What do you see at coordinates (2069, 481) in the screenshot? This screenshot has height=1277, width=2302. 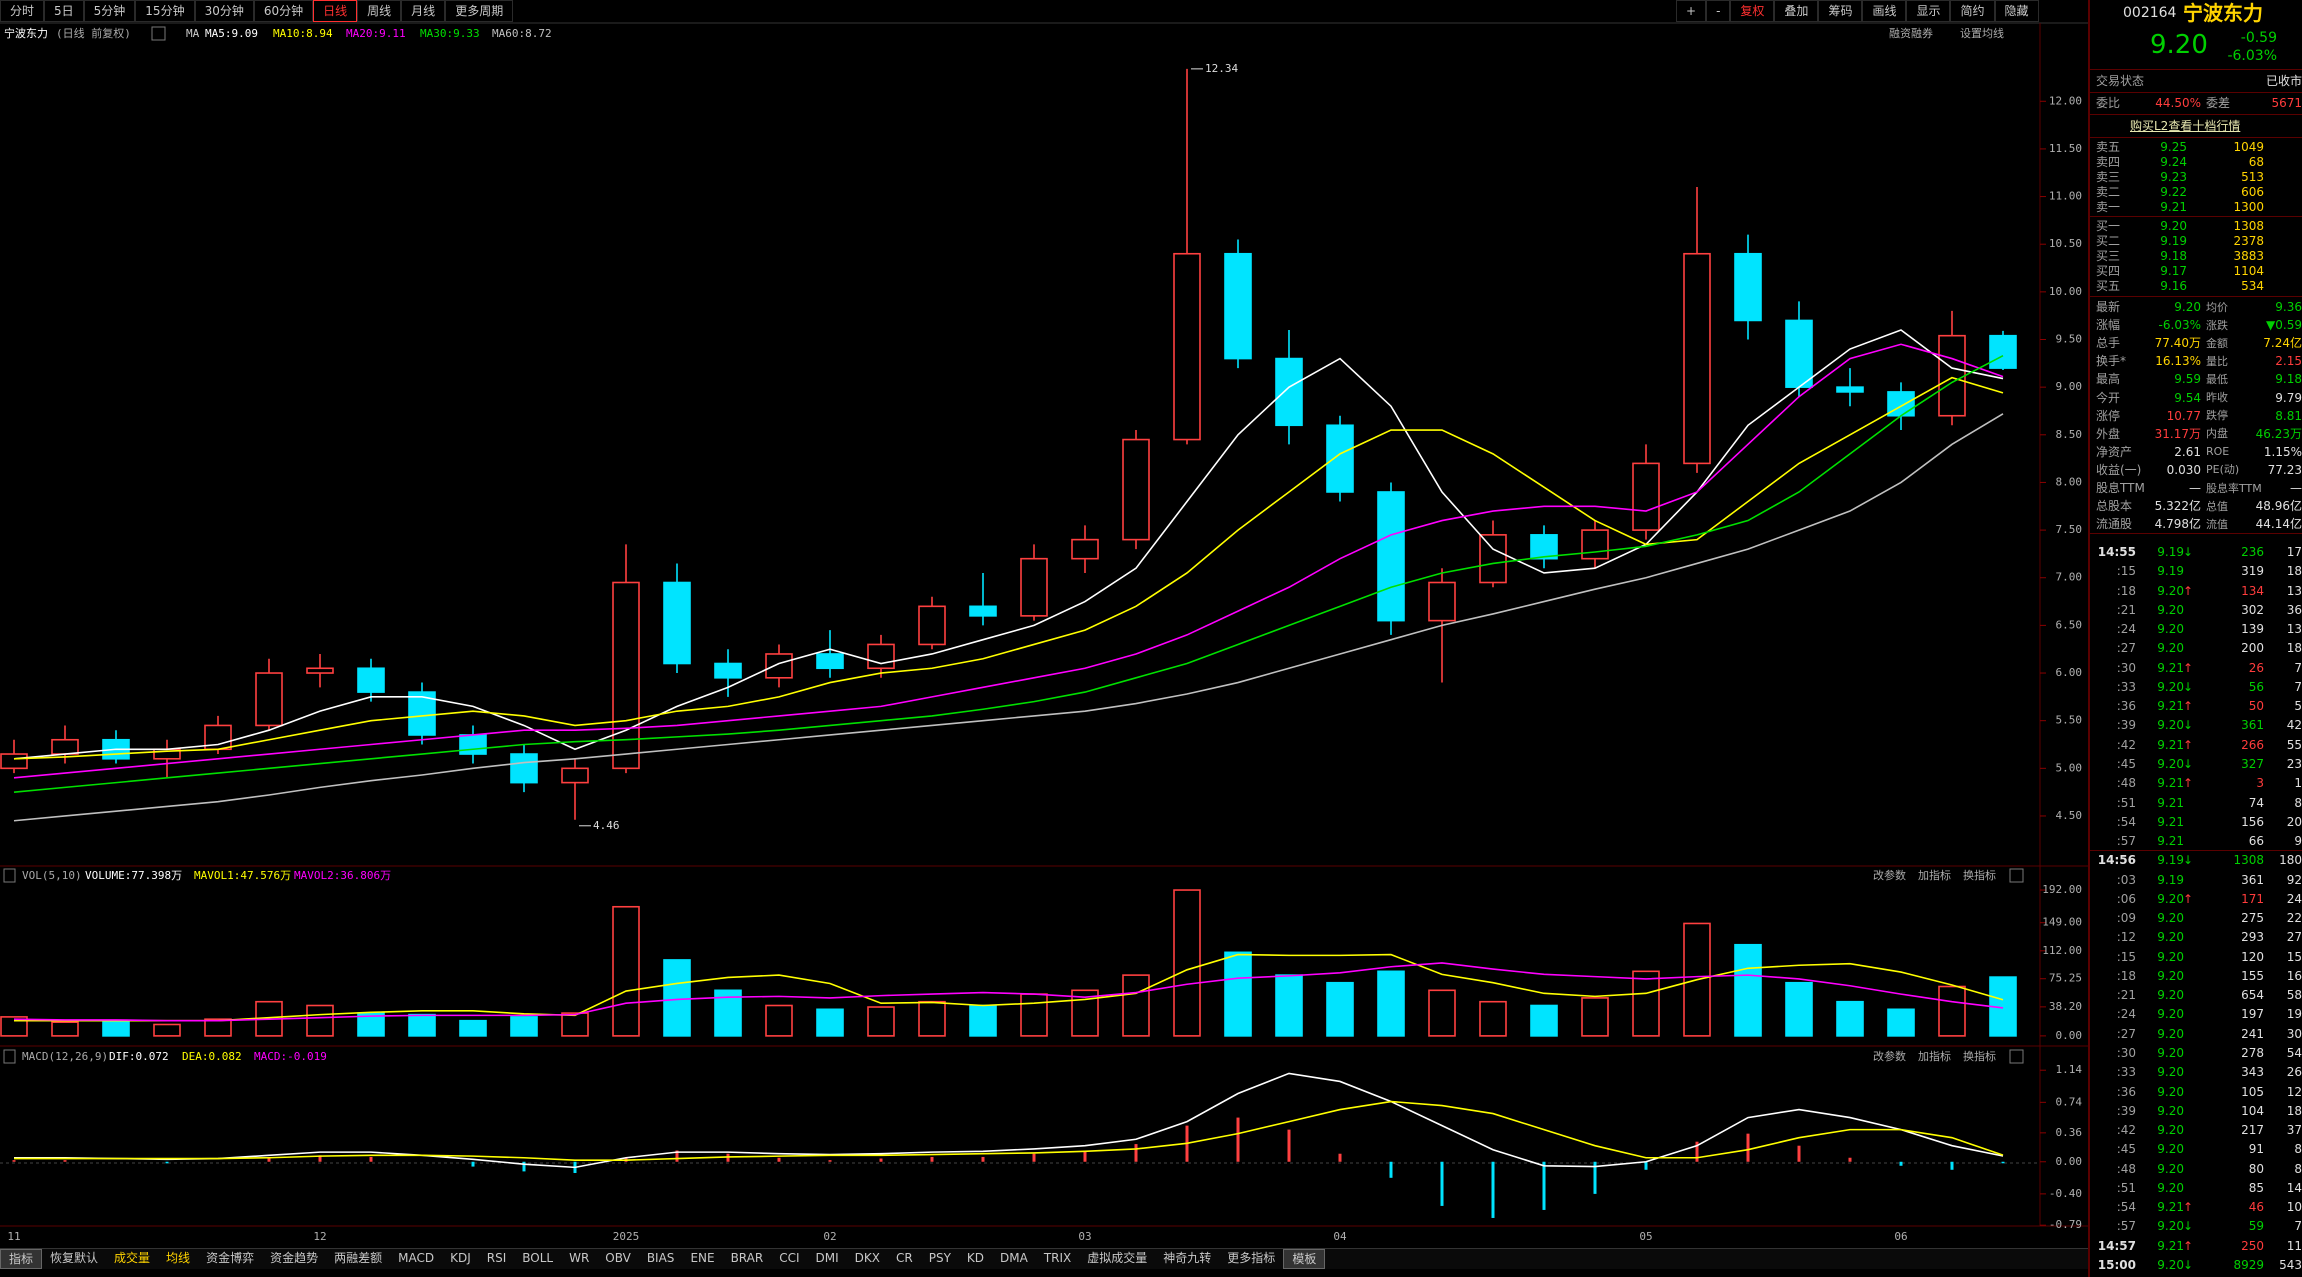 I see `y-tick-label: 8.00` at bounding box center [2069, 481].